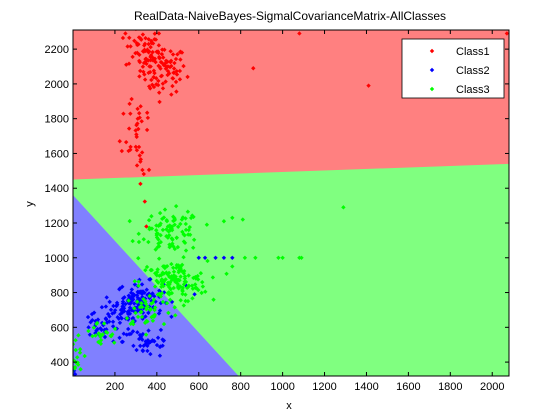 The image size is (560, 420). What do you see at coordinates (57, 154) in the screenshot?
I see `y-tick-label: 1600` at bounding box center [57, 154].